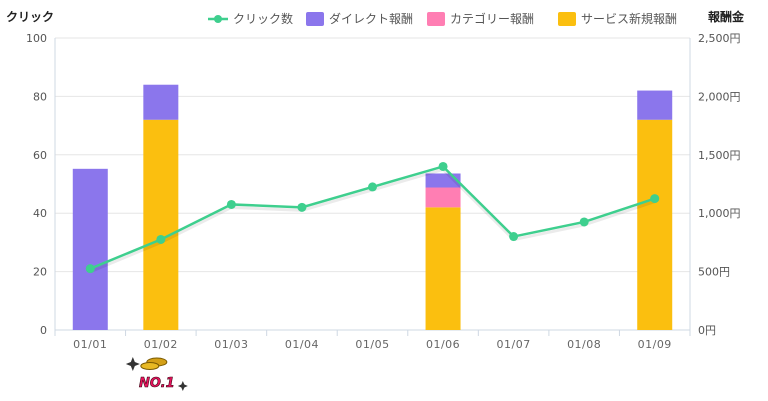 Image resolution: width=768 pixels, height=401 pixels. I want to click on x-tick-label: 01/02, so click(161, 344).